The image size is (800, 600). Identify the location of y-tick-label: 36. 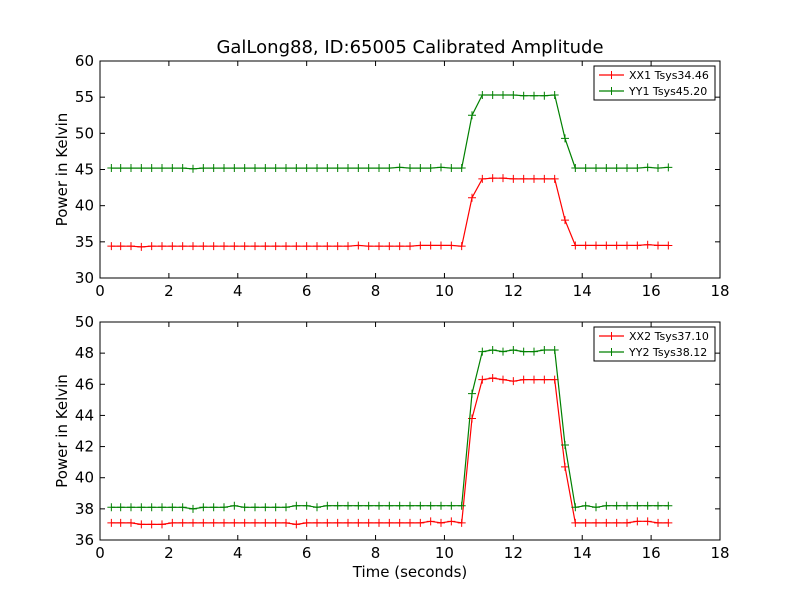
(84, 540).